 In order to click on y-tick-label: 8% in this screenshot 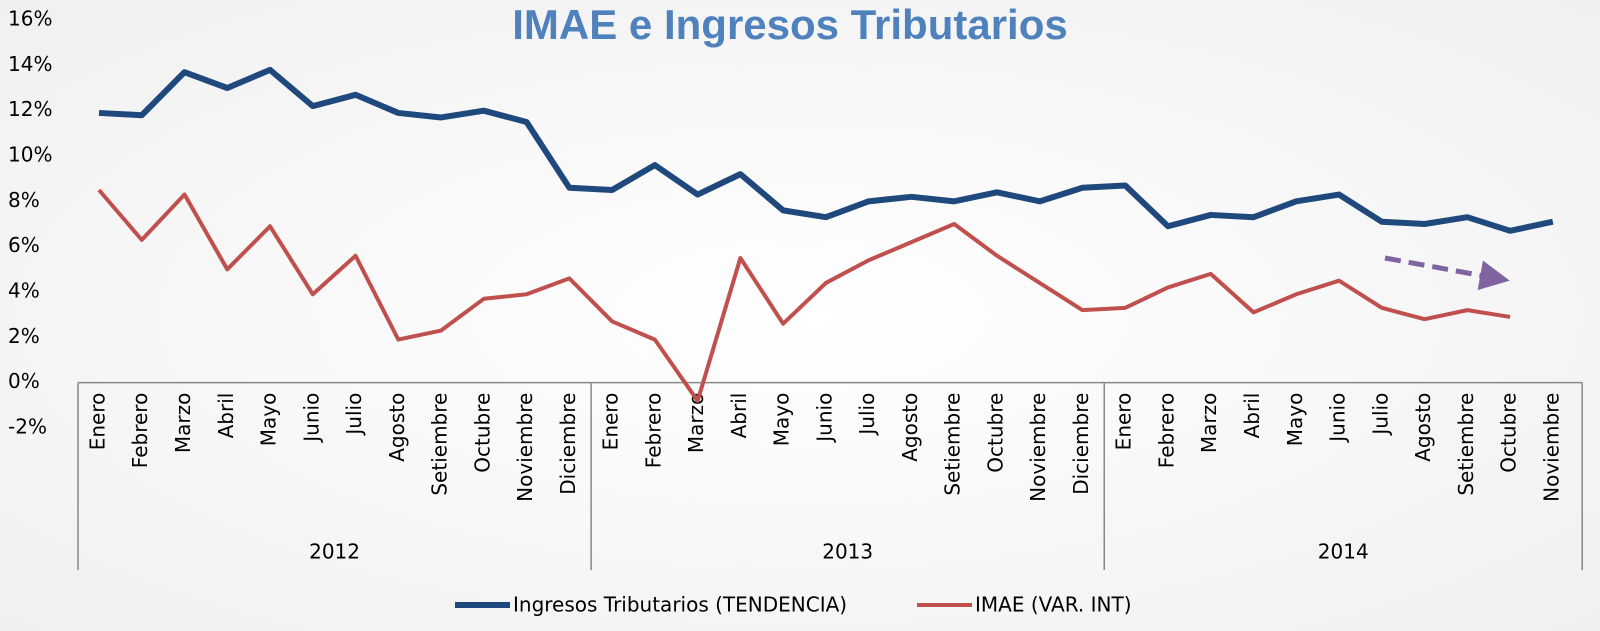, I will do `click(24, 200)`.